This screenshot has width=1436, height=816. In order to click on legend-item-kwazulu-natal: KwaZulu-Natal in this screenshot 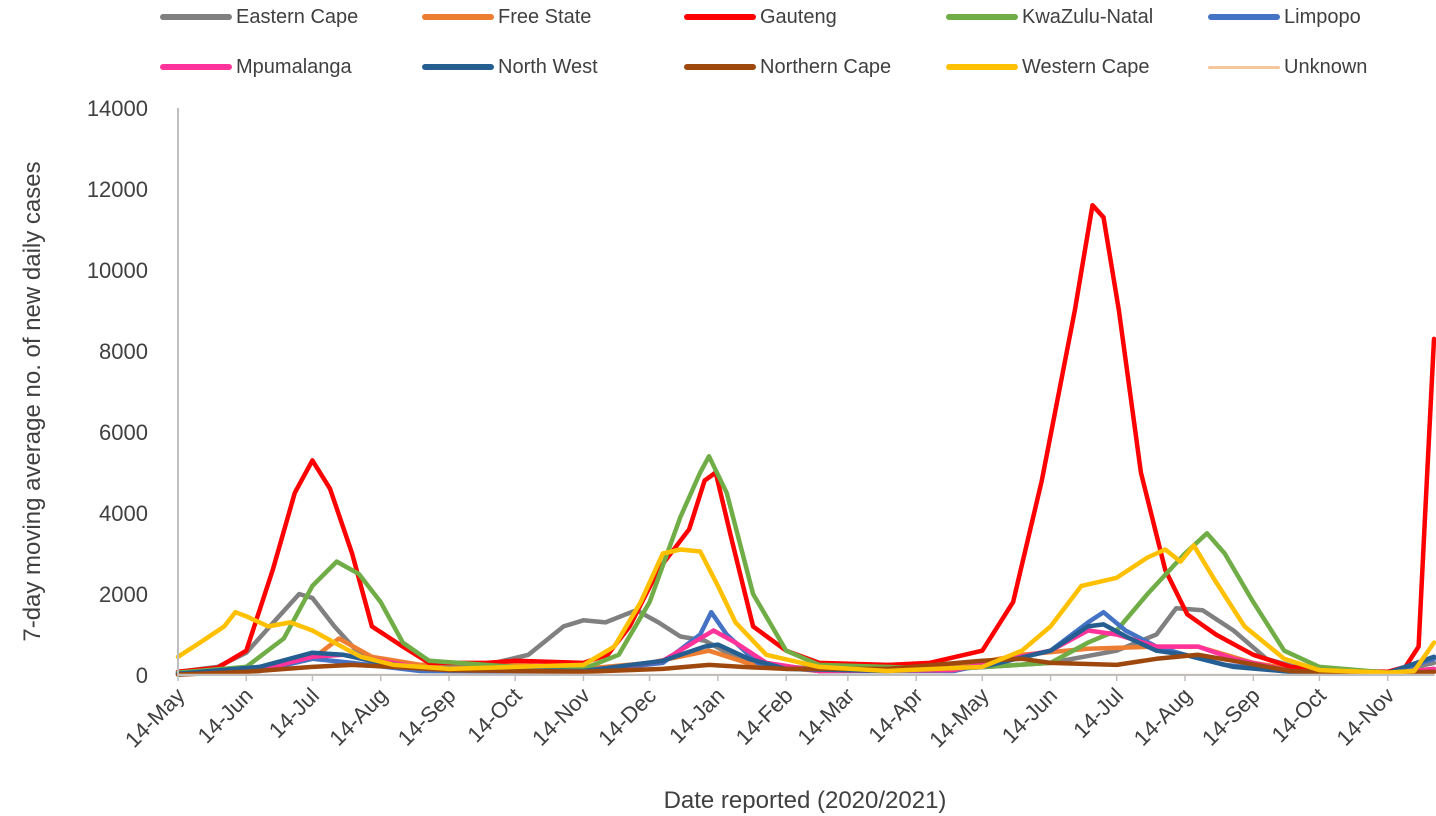, I will do `click(1049, 17)`.